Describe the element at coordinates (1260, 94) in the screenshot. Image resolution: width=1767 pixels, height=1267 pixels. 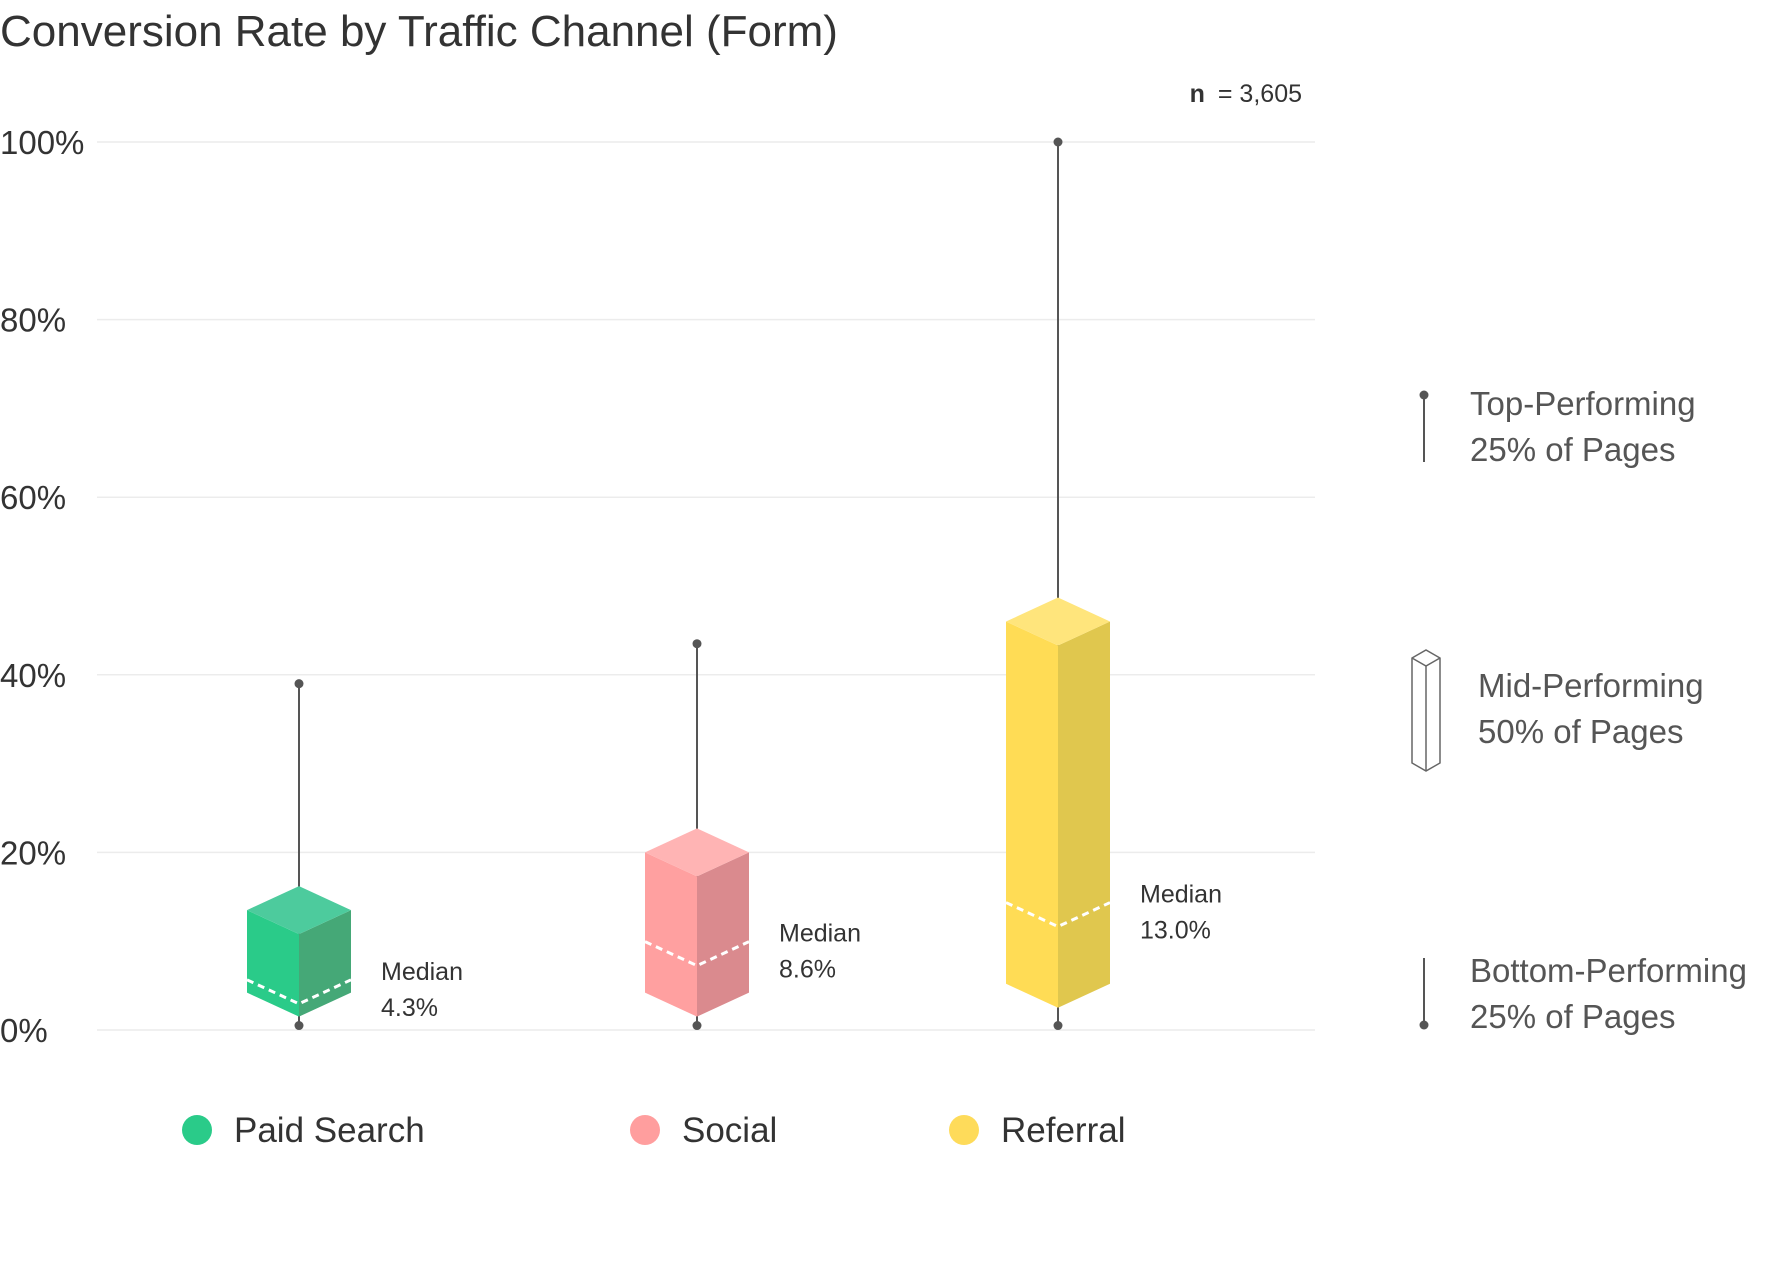
I see `sample-size-value: = 3,605` at that location.